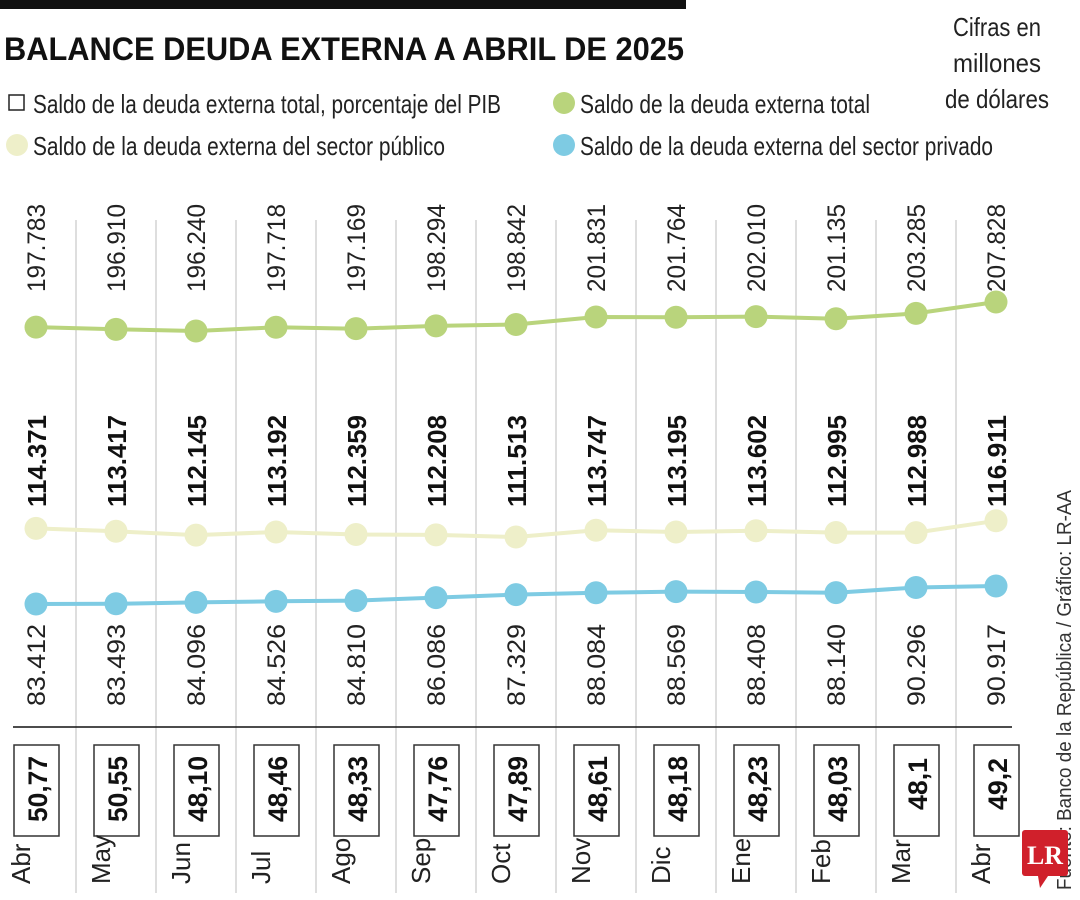 The image size is (1080, 900). Describe the element at coordinates (598, 789) in the screenshot. I see `pib-label: 48,61` at that location.